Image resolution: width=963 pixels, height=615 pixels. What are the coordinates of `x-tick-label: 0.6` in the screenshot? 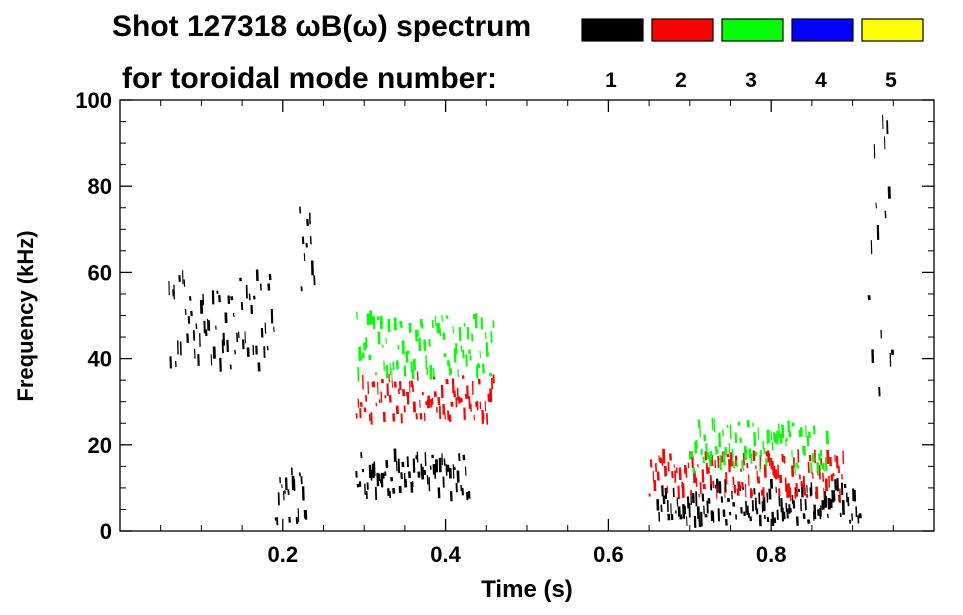 It's located at (608, 554).